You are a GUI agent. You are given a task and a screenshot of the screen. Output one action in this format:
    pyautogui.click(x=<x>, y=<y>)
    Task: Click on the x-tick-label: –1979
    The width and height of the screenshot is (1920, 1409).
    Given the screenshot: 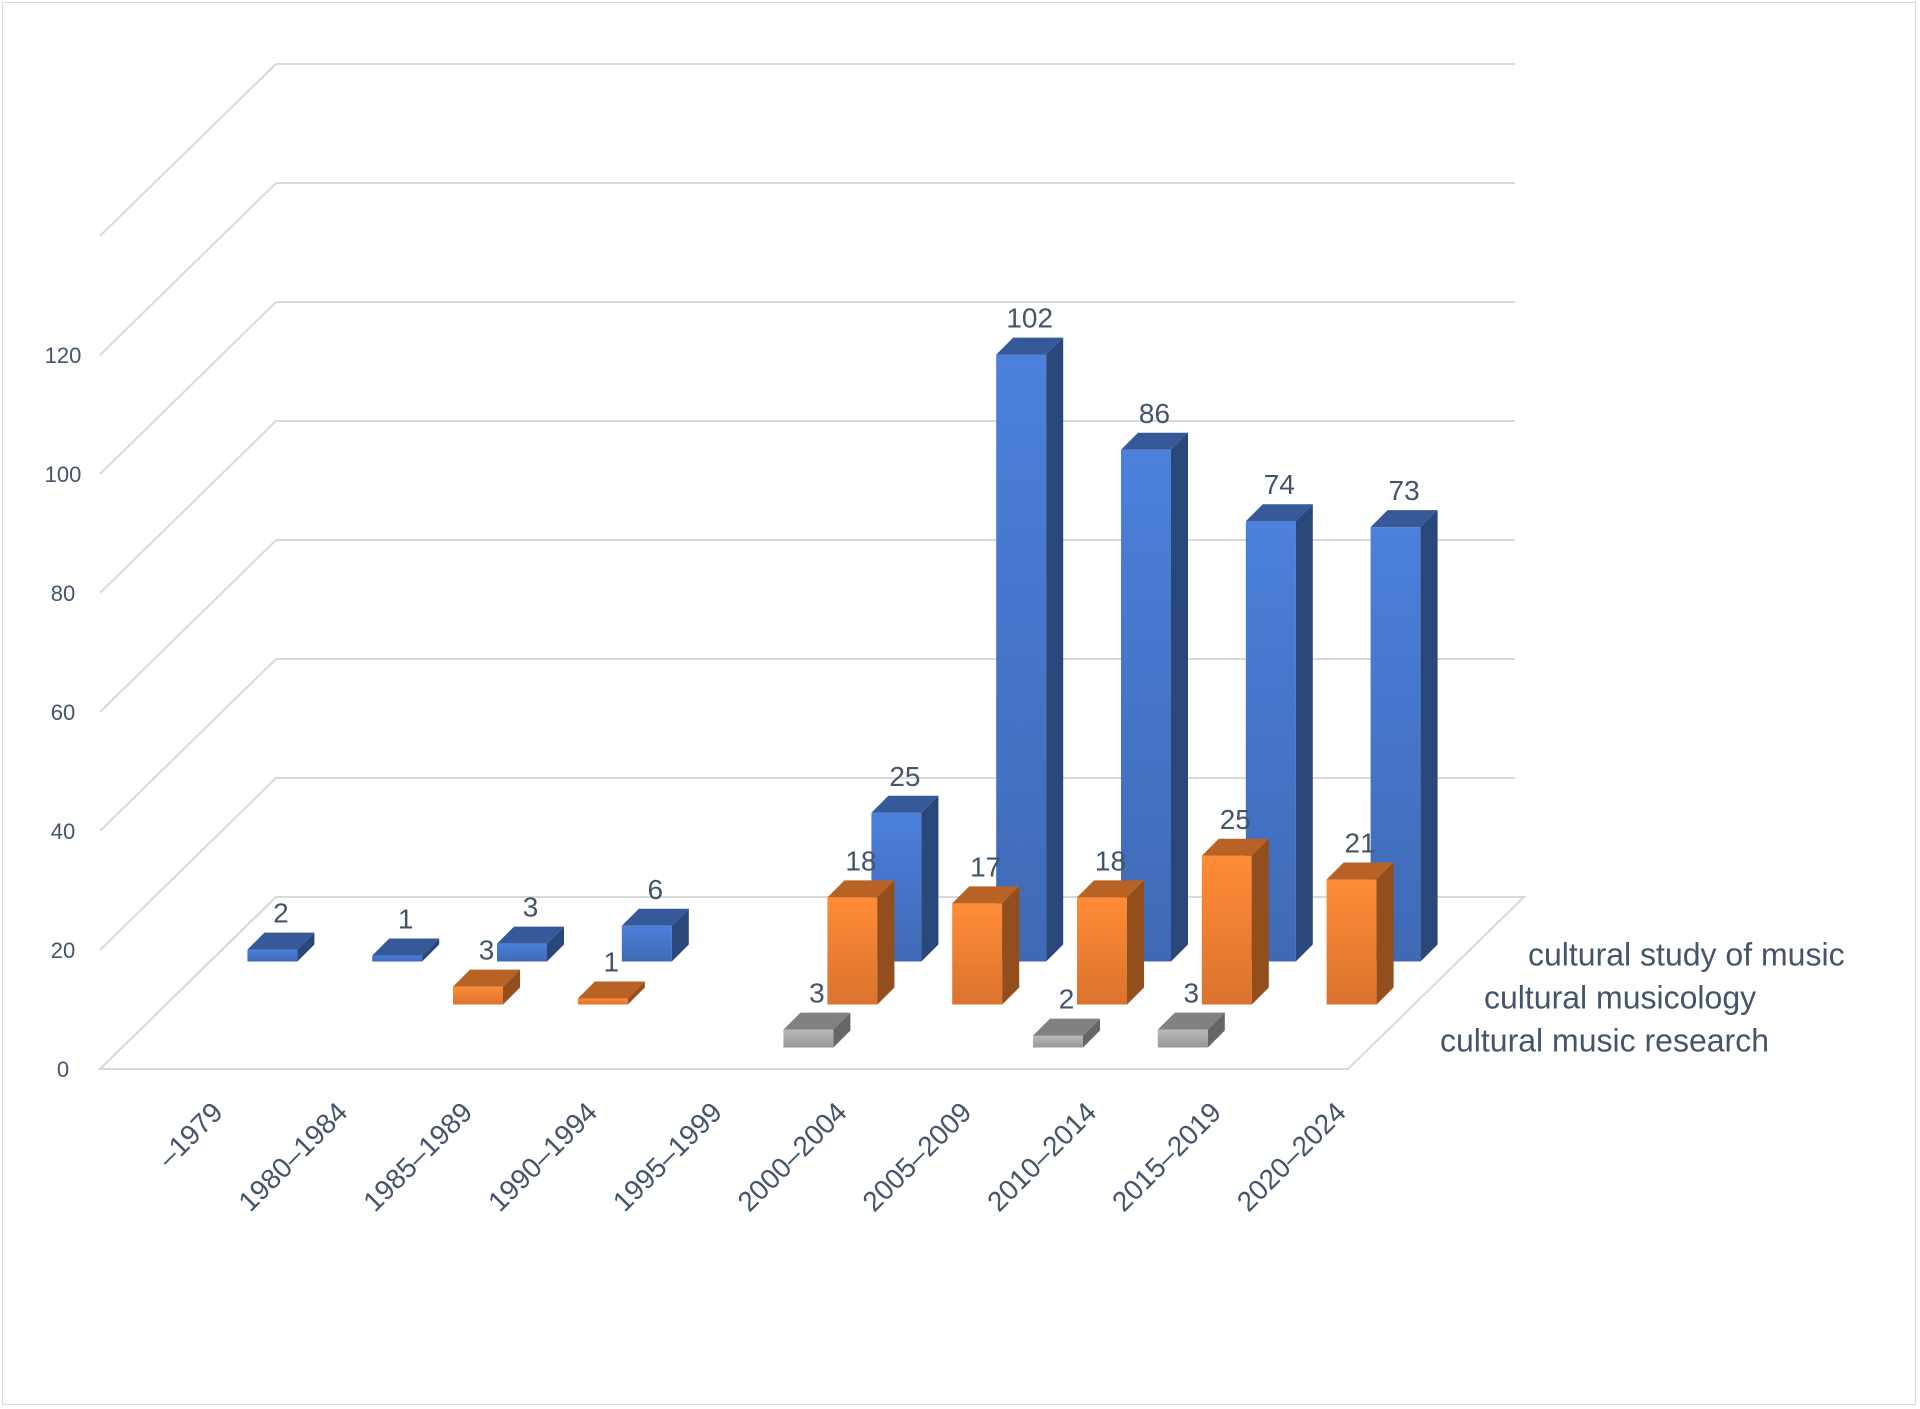 What is the action you would take?
    pyautogui.click(x=190, y=1134)
    